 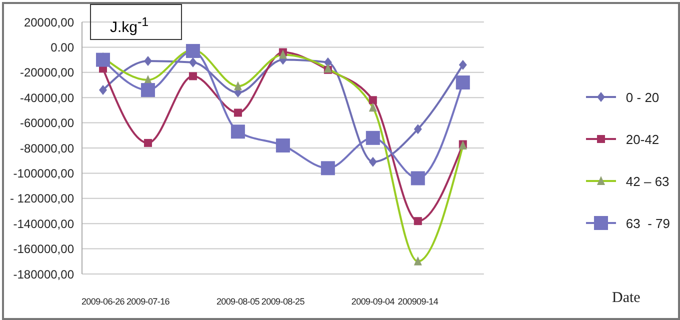 I want to click on y-tick-label: -100000,00, so click(x=43, y=173).